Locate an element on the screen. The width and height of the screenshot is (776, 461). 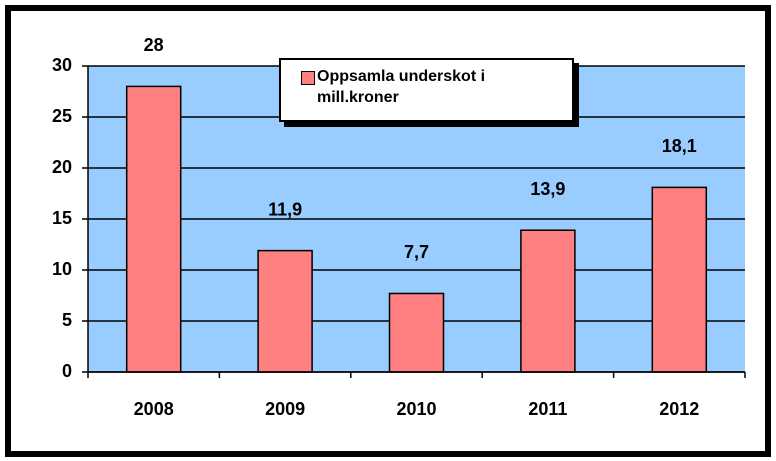
x-tick-label: 2010 is located at coordinates (416, 409).